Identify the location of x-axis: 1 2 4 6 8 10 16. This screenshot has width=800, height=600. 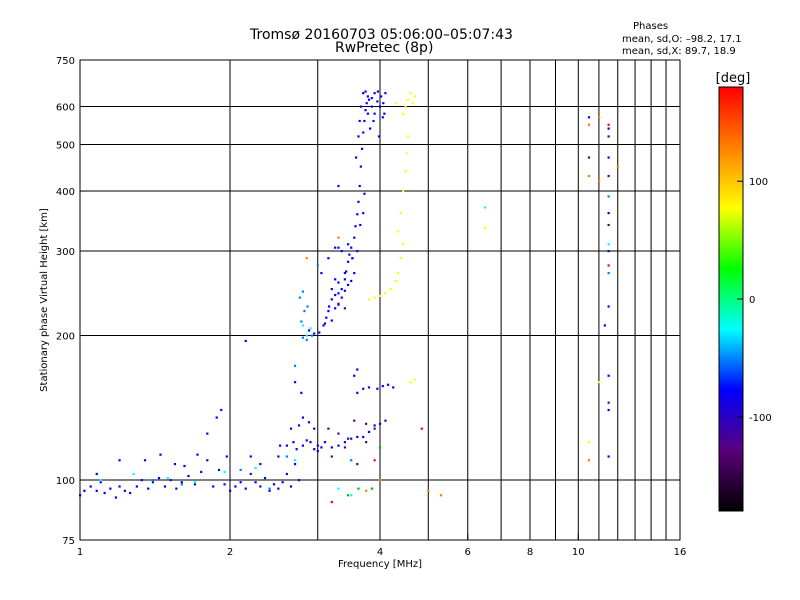
(382, 546).